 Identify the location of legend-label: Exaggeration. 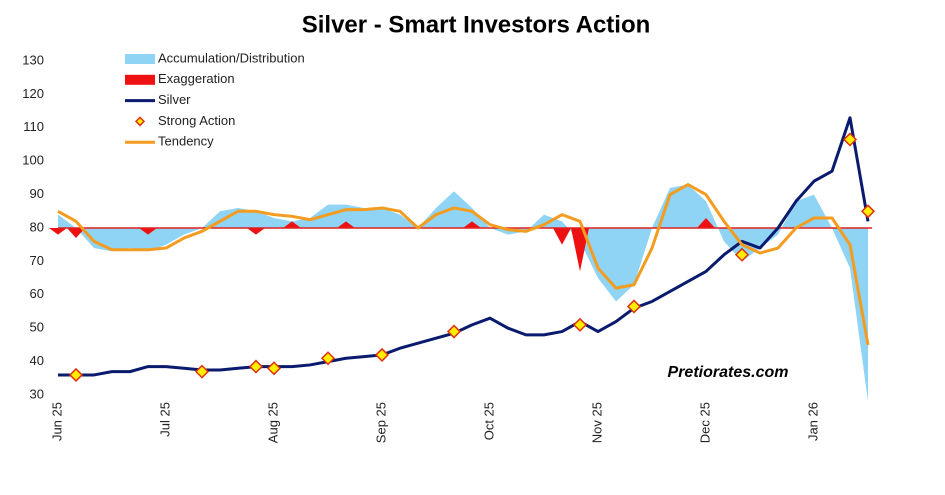
(196, 78).